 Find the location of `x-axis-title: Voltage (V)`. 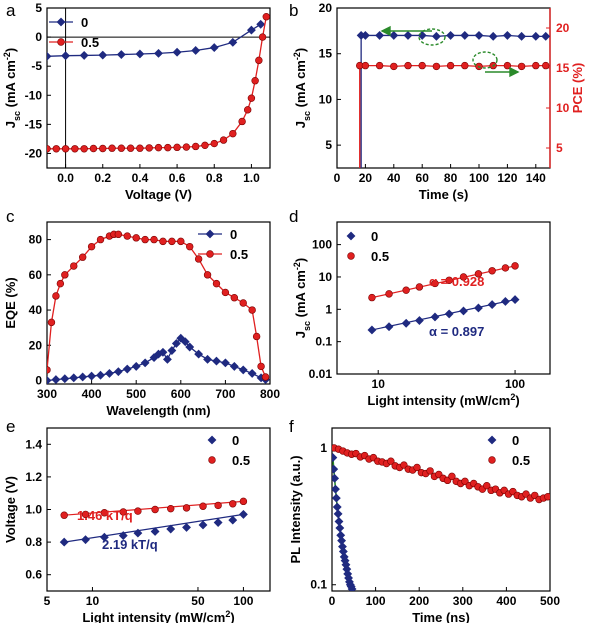

x-axis-title: Voltage (V) is located at coordinates (158, 194).